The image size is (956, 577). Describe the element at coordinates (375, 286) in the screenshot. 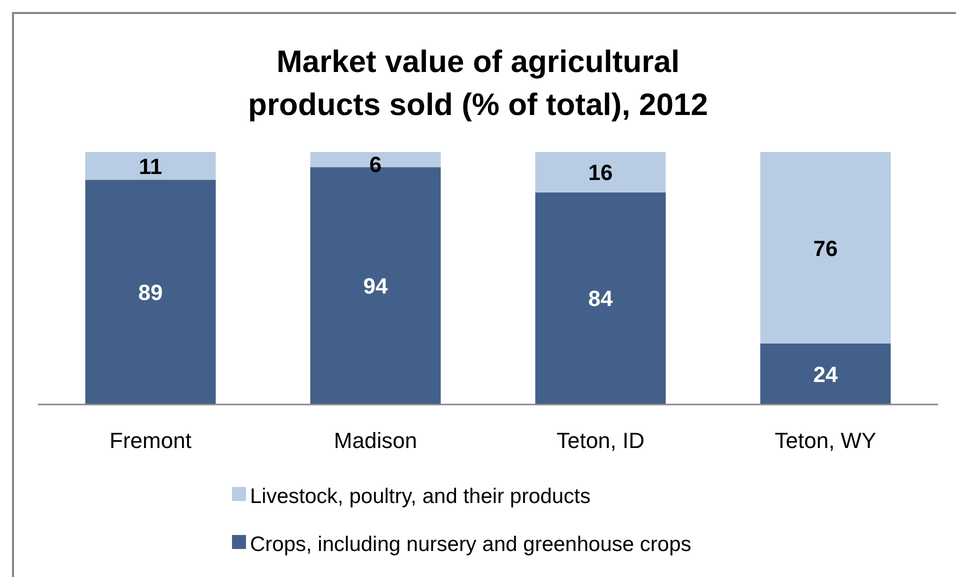

I see `data-label: 94` at that location.